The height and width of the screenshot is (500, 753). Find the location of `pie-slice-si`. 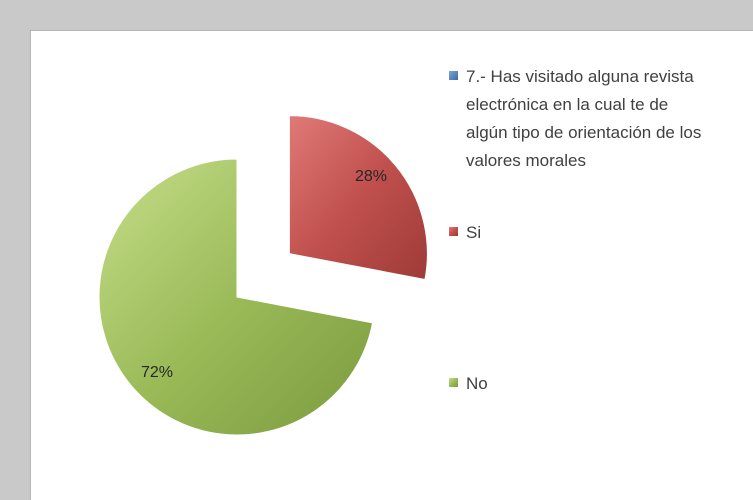

pie-slice-si is located at coordinates (358, 198).